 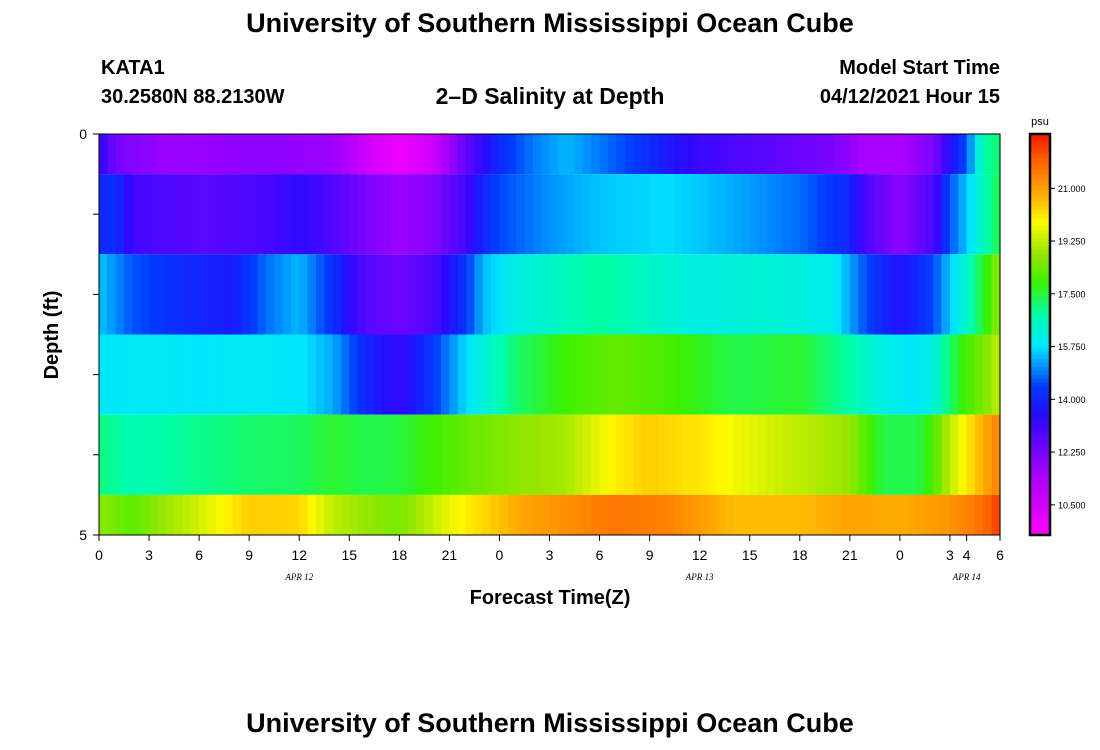 What do you see at coordinates (249, 555) in the screenshot?
I see `x-tick-label: 9` at bounding box center [249, 555].